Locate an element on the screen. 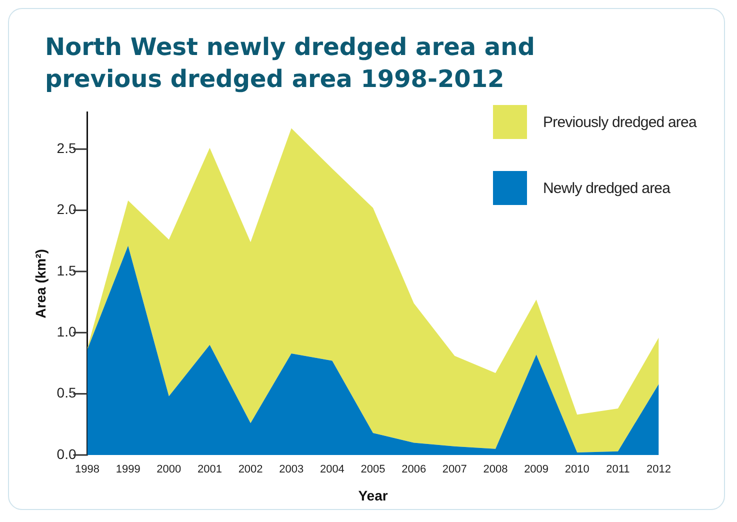 The width and height of the screenshot is (737, 522). y-tick-label: 2.5 is located at coordinates (66, 148).